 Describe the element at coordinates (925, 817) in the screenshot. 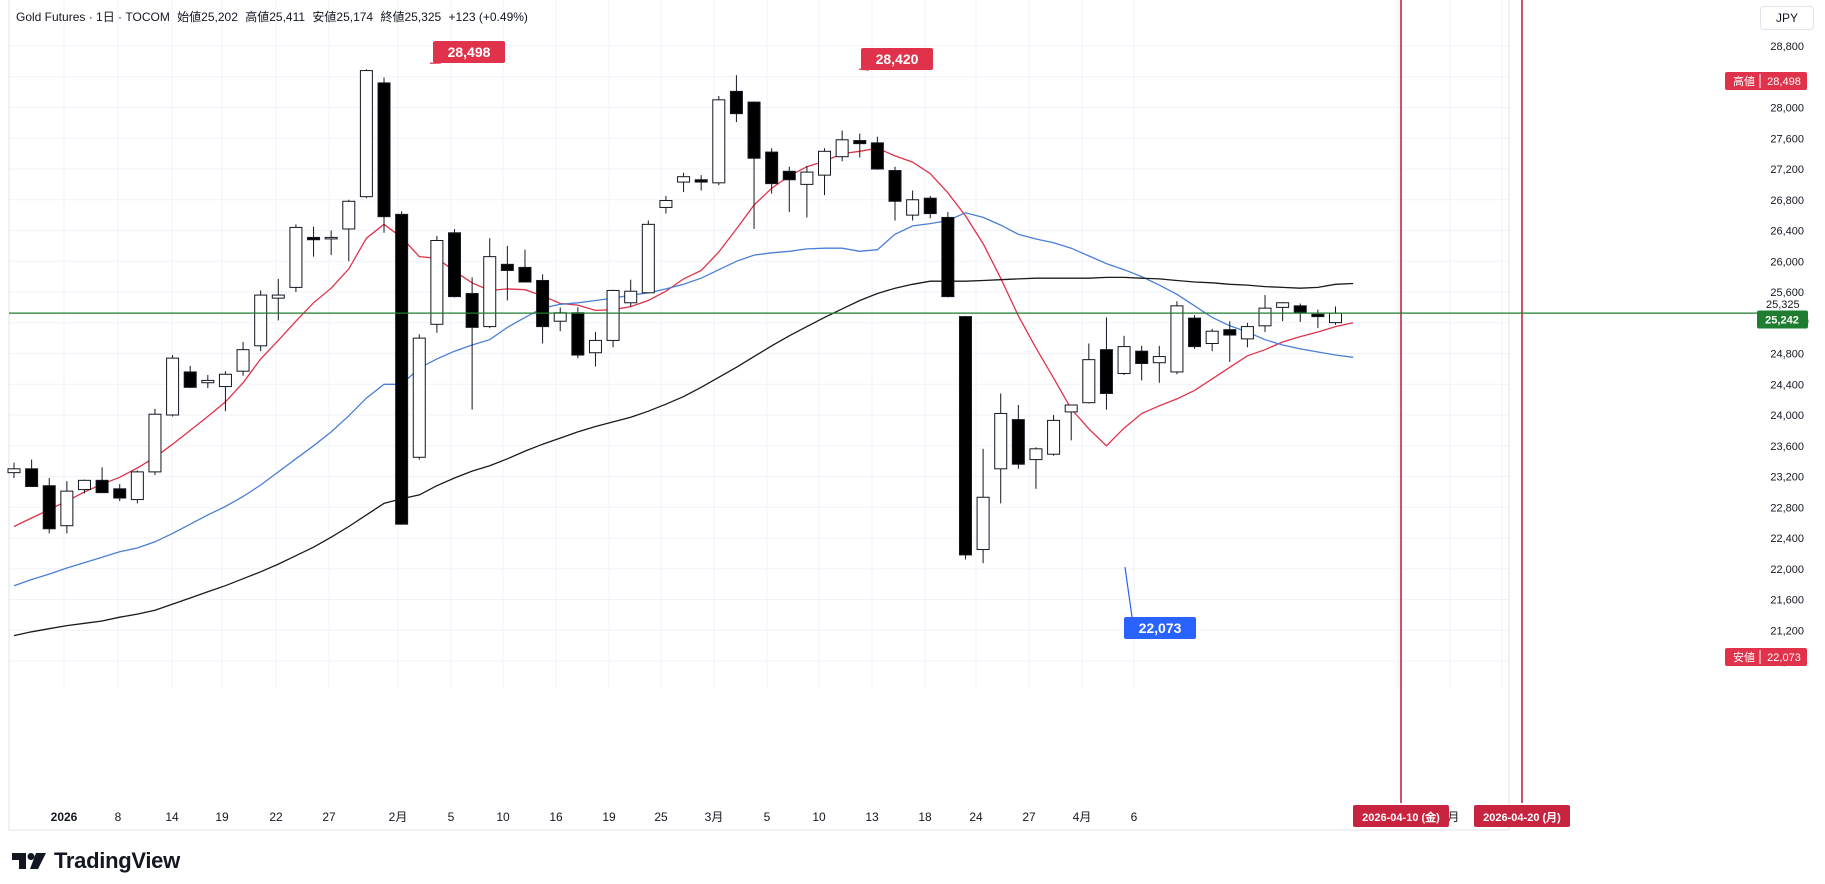

I see `time-tick-label: 18` at that location.